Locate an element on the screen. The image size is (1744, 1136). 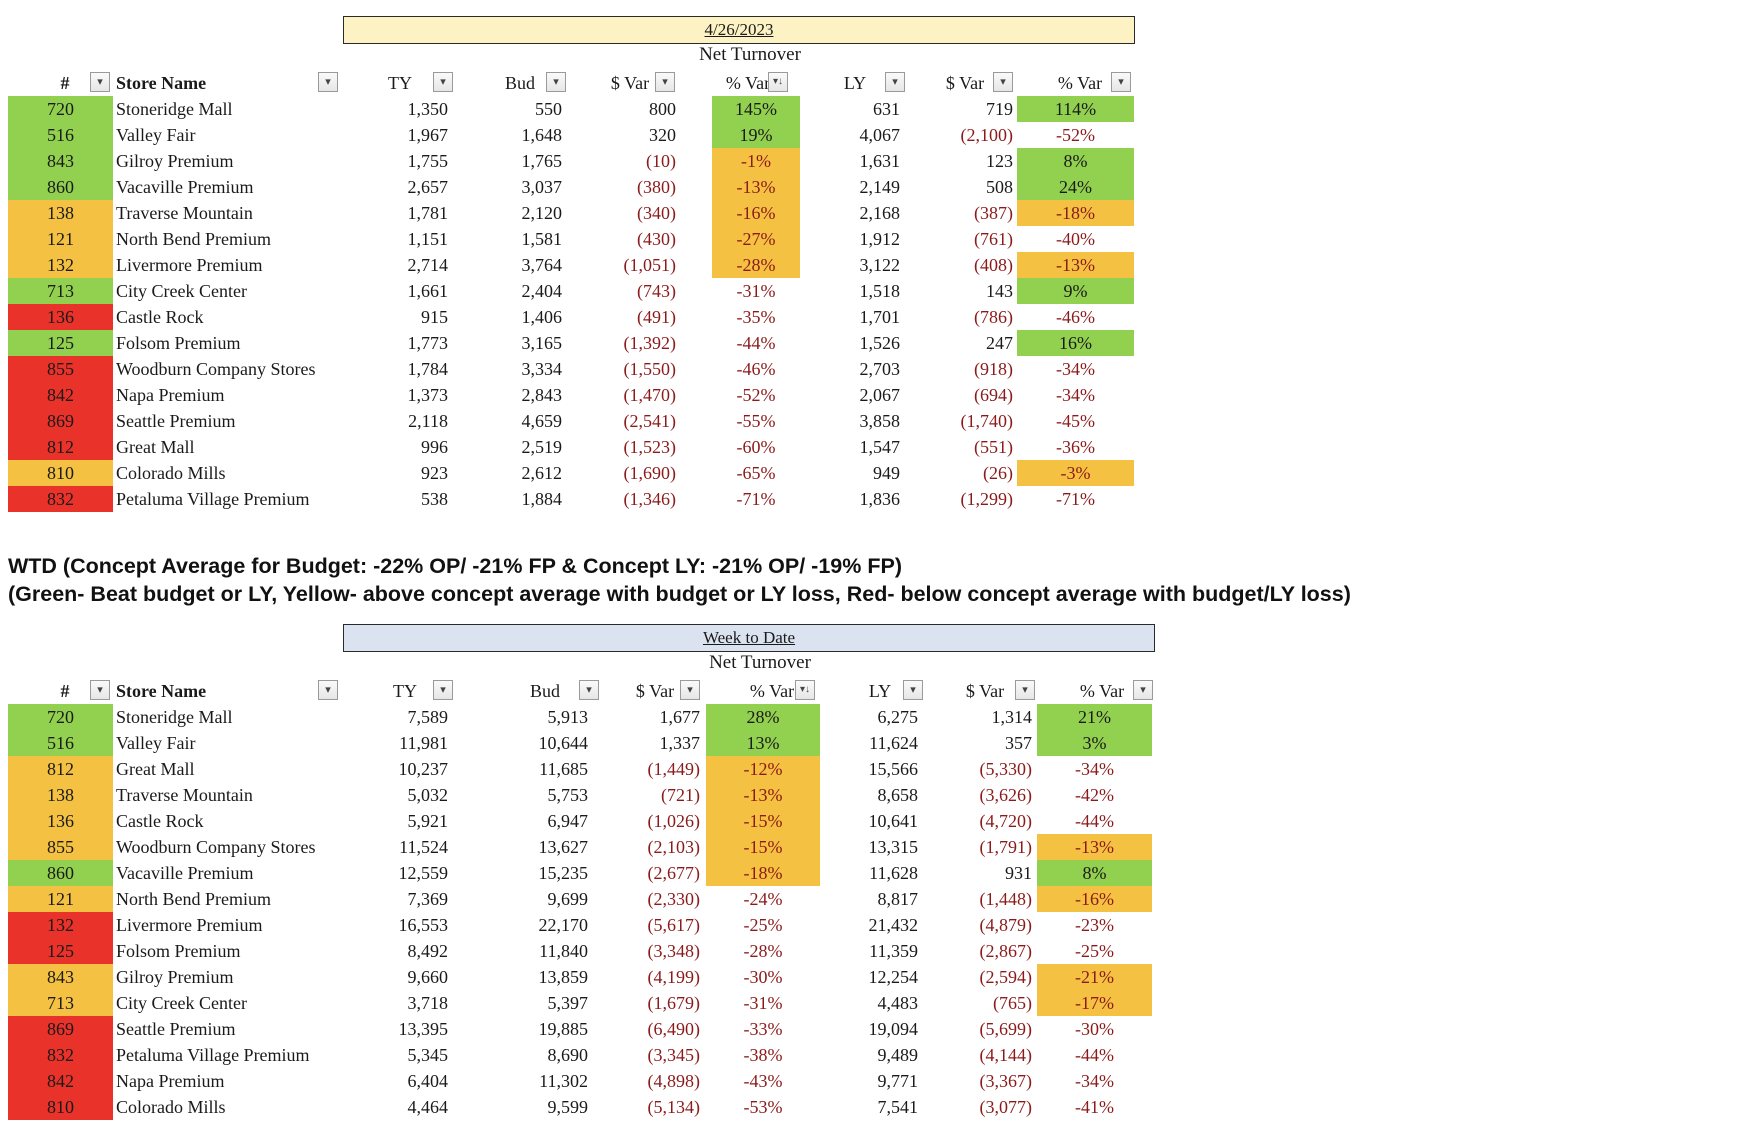
ly-value: 21,432 is located at coordinates (893, 925).